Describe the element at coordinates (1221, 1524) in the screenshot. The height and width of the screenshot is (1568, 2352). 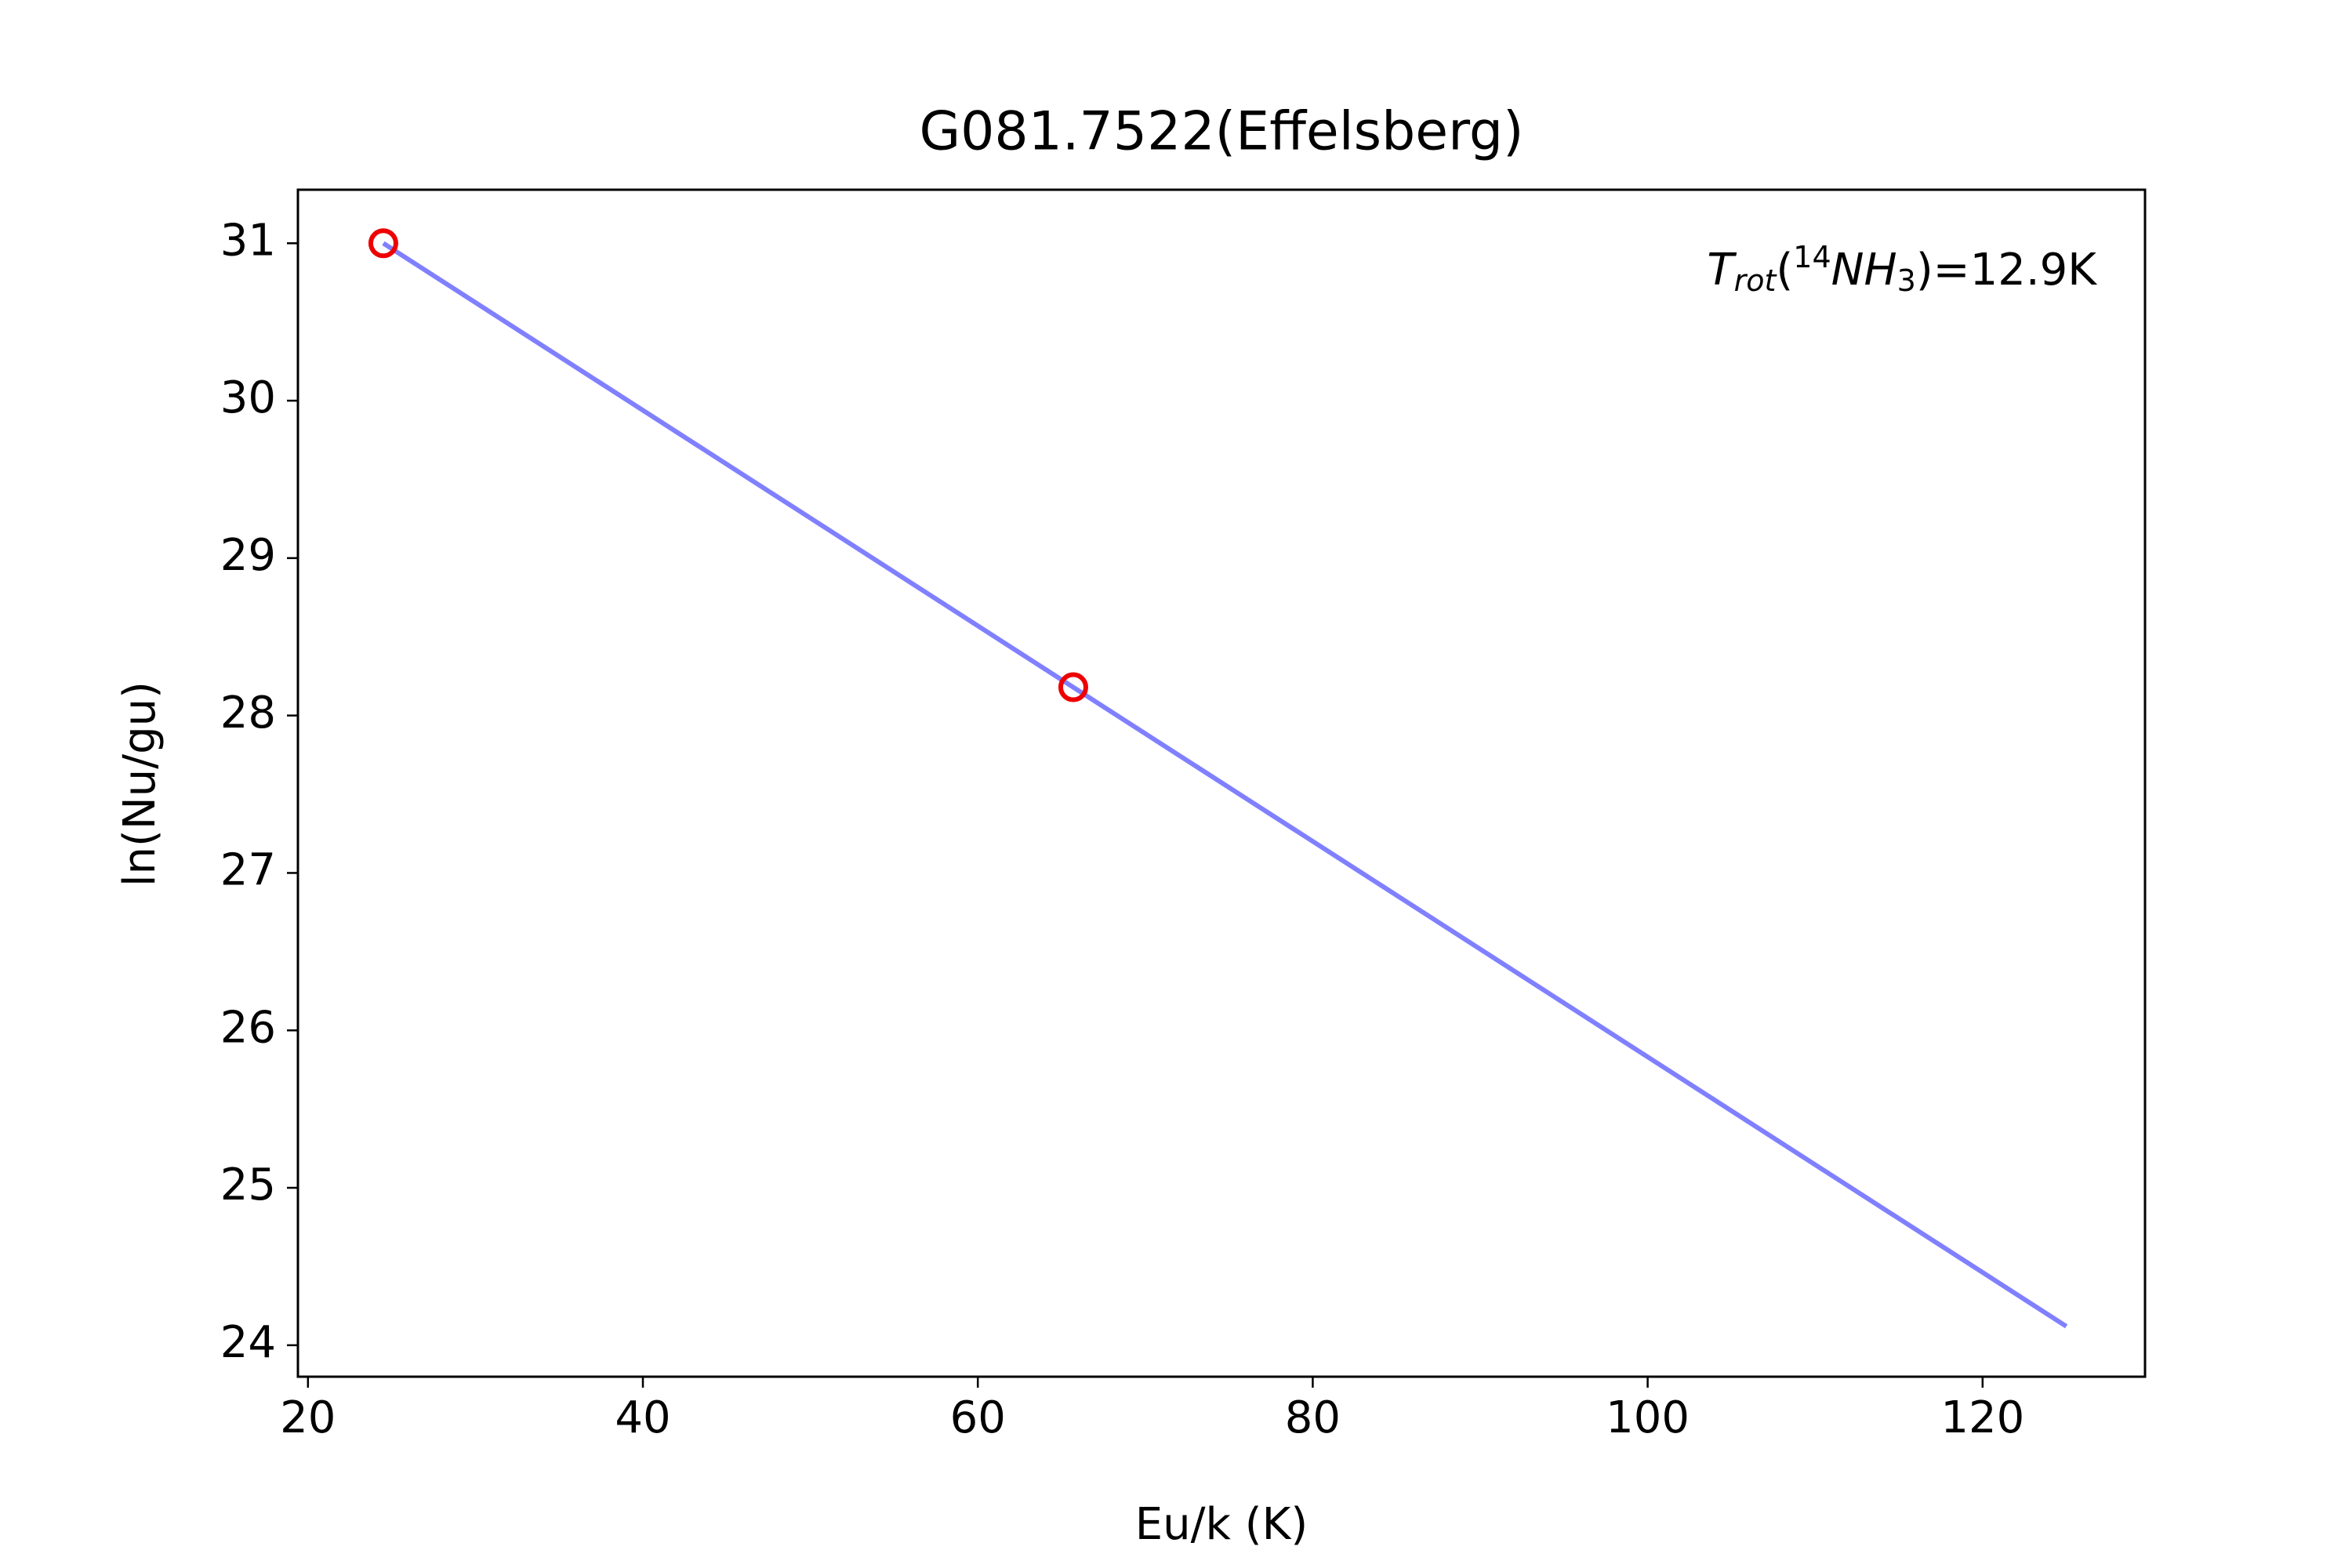
I see `x-axis-label: Eu/k (K)` at that location.